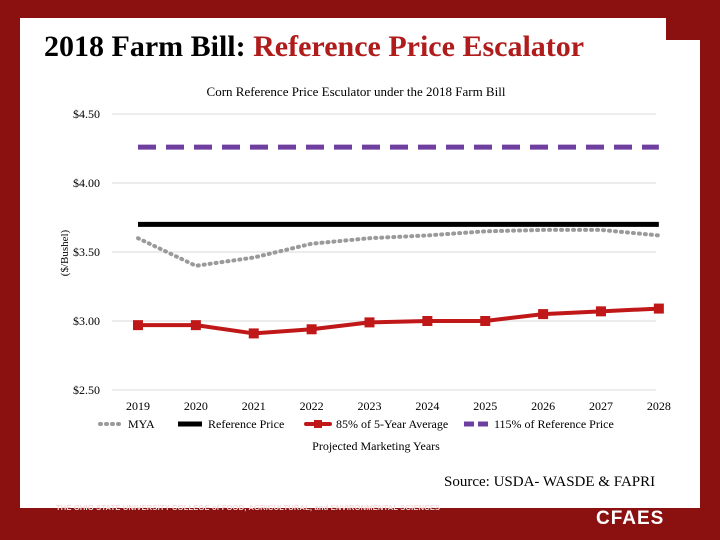 This screenshot has width=720, height=540. What do you see at coordinates (398, 406) in the screenshot?
I see `x-axis-ticks: 2019 2020 2021 2022 2023 2024 2025 2026 2027 2028` at bounding box center [398, 406].